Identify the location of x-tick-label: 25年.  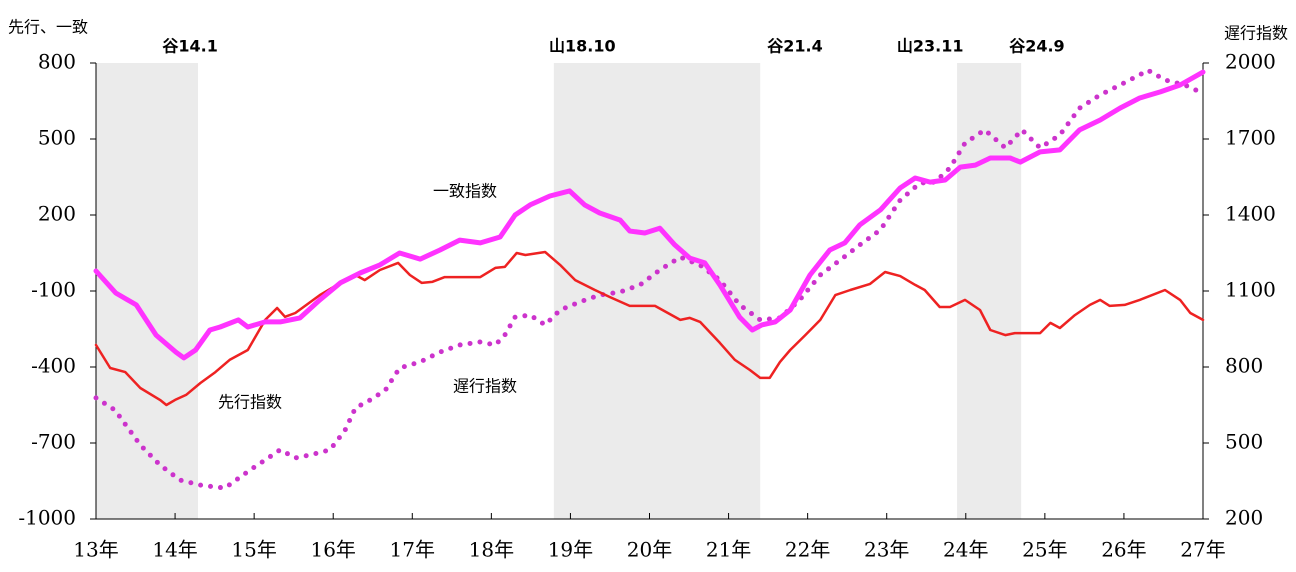
(1044, 550).